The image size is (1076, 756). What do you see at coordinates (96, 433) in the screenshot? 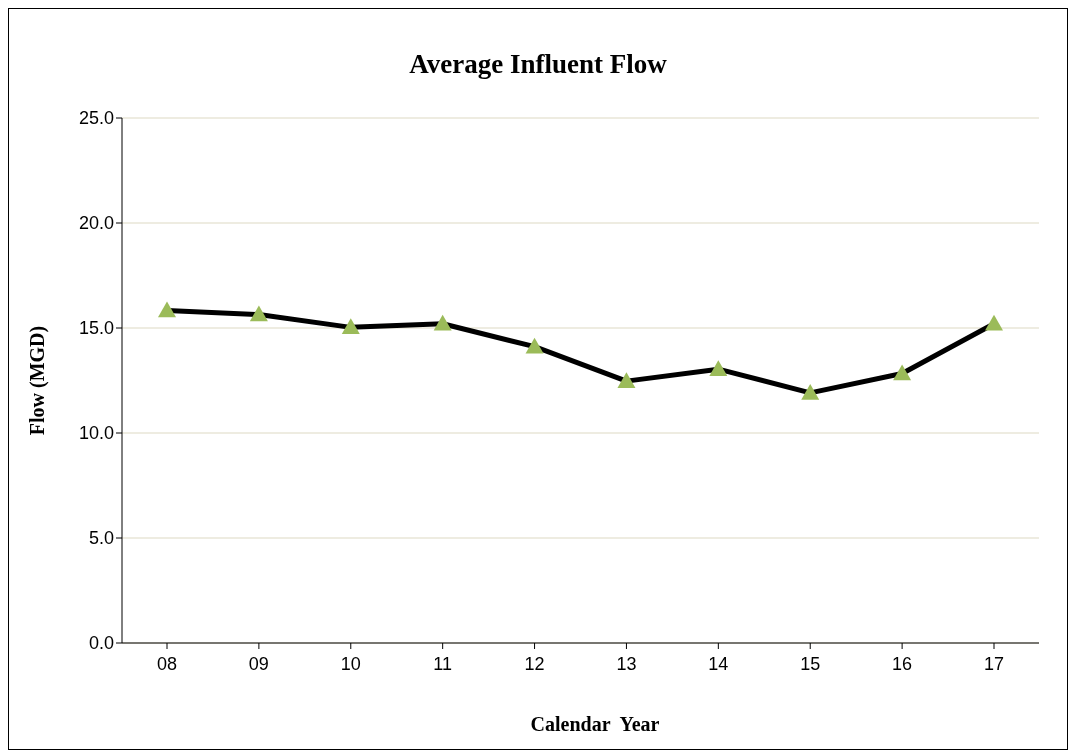
I see `y-tick-label: 10.0` at bounding box center [96, 433].